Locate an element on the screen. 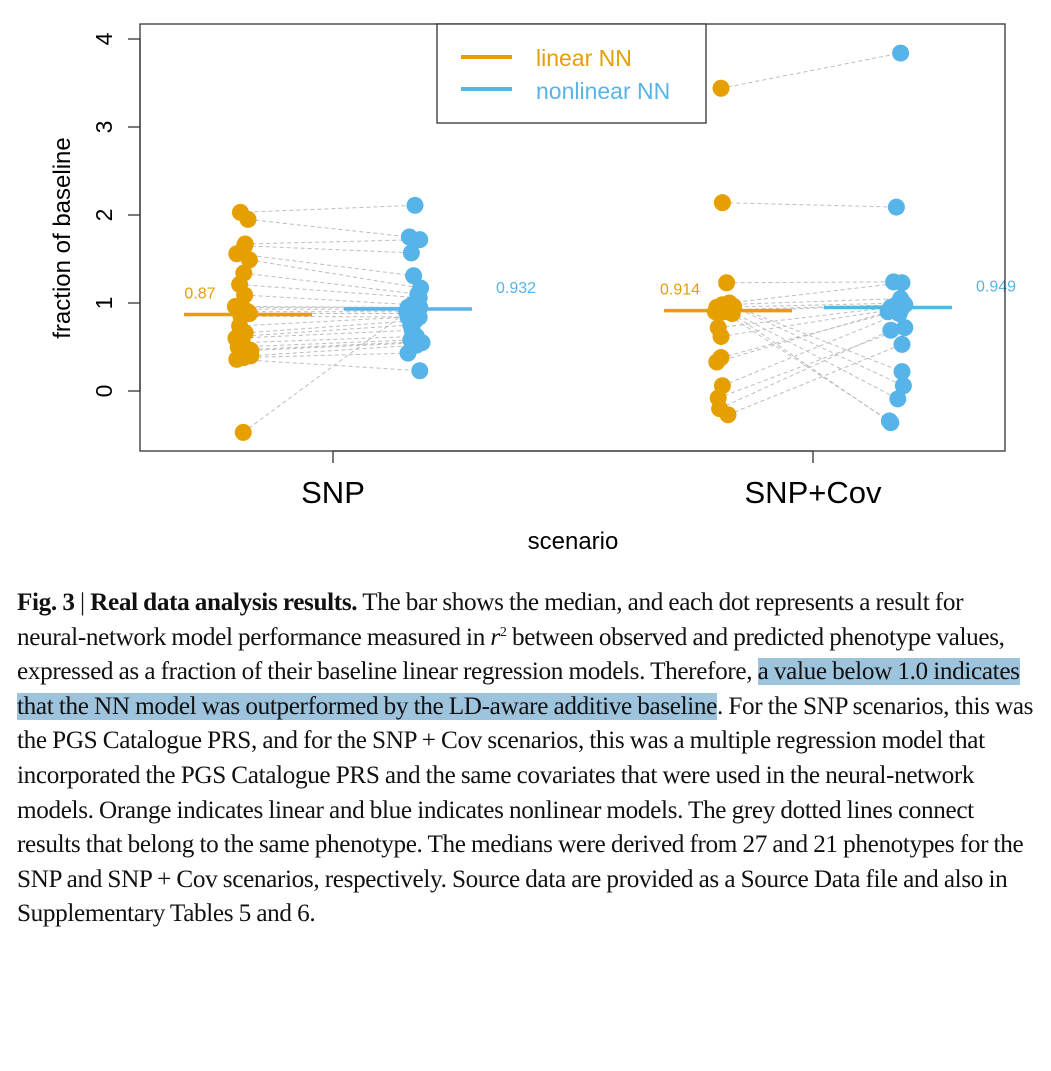 The image size is (1051, 1071). x-axis-label: scenario is located at coordinates (573, 541).